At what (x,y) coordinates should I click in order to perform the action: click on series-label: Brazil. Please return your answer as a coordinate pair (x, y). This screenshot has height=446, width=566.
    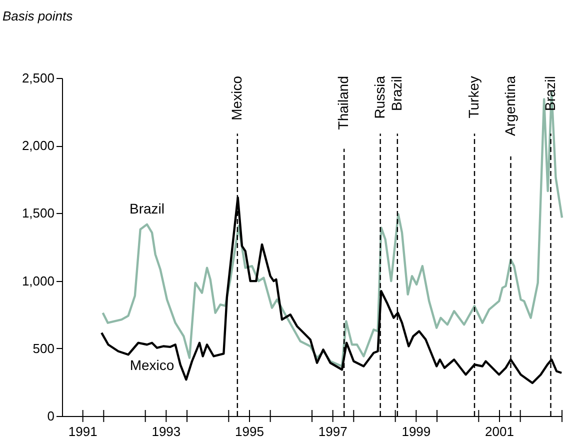
    Looking at the image, I should click on (147, 208).